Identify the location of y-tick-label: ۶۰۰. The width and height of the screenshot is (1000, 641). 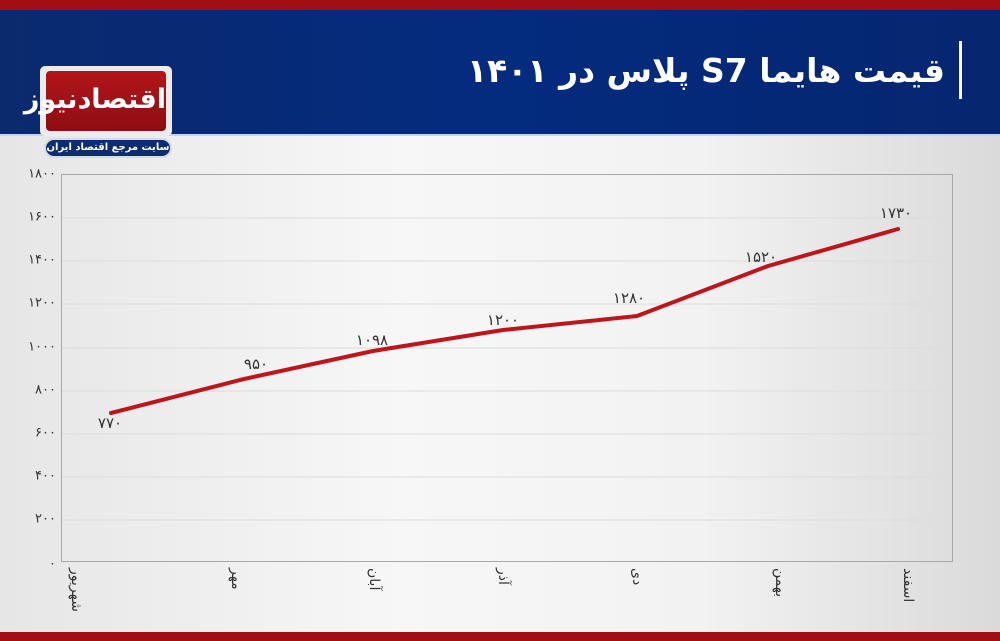
(45, 433).